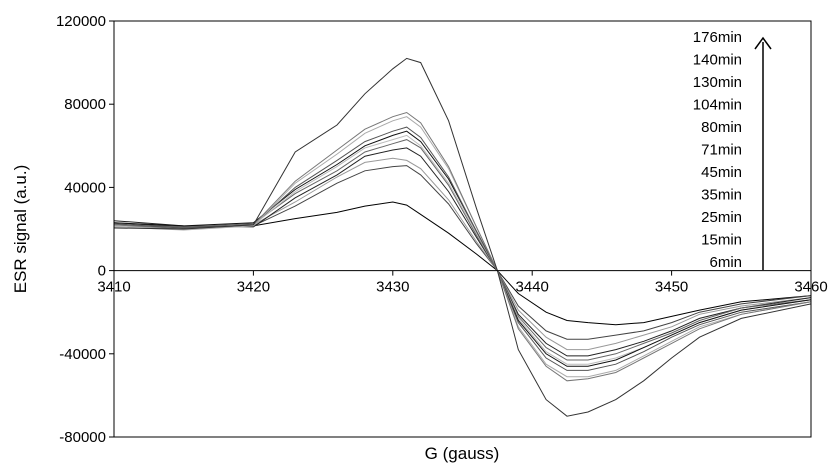  Describe the element at coordinates (81, 21) in the screenshot. I see `y-tick-label: 120000` at that location.